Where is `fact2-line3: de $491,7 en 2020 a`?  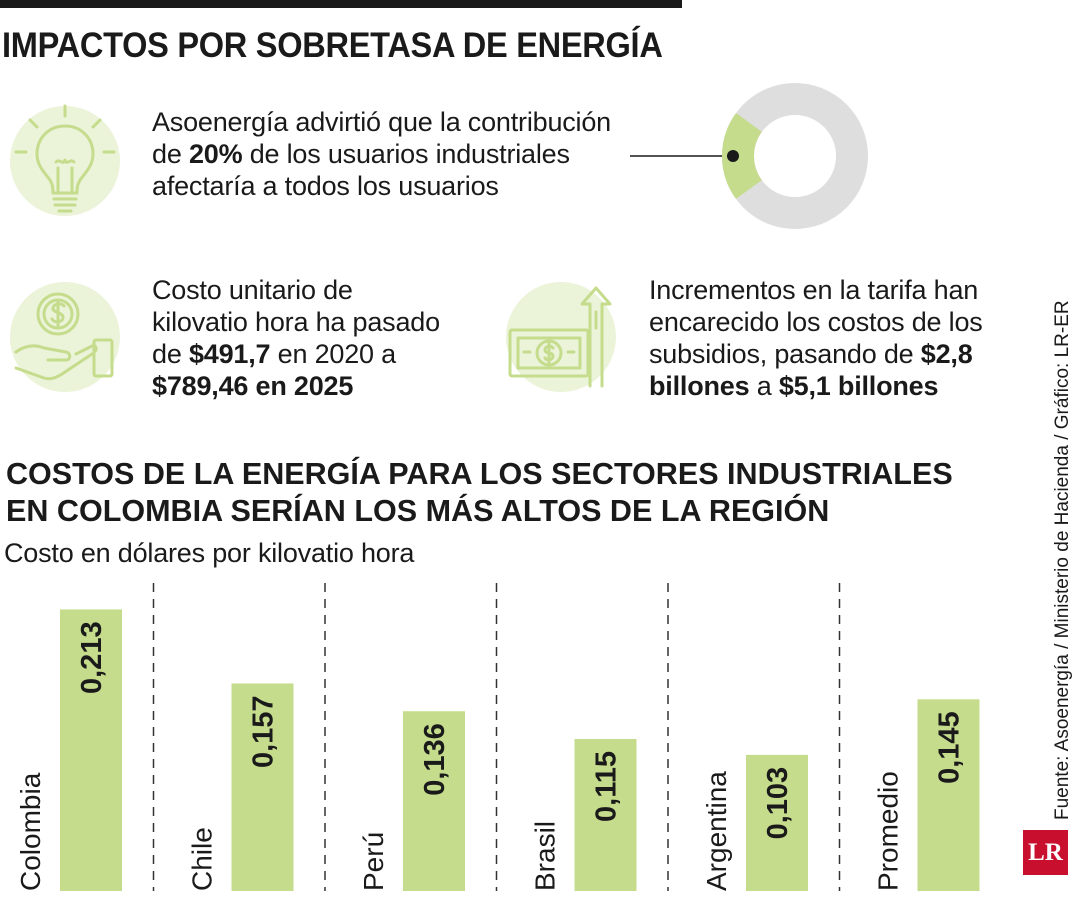
fact2-line3: de $491,7 en 2020 a is located at coordinates (332, 354).